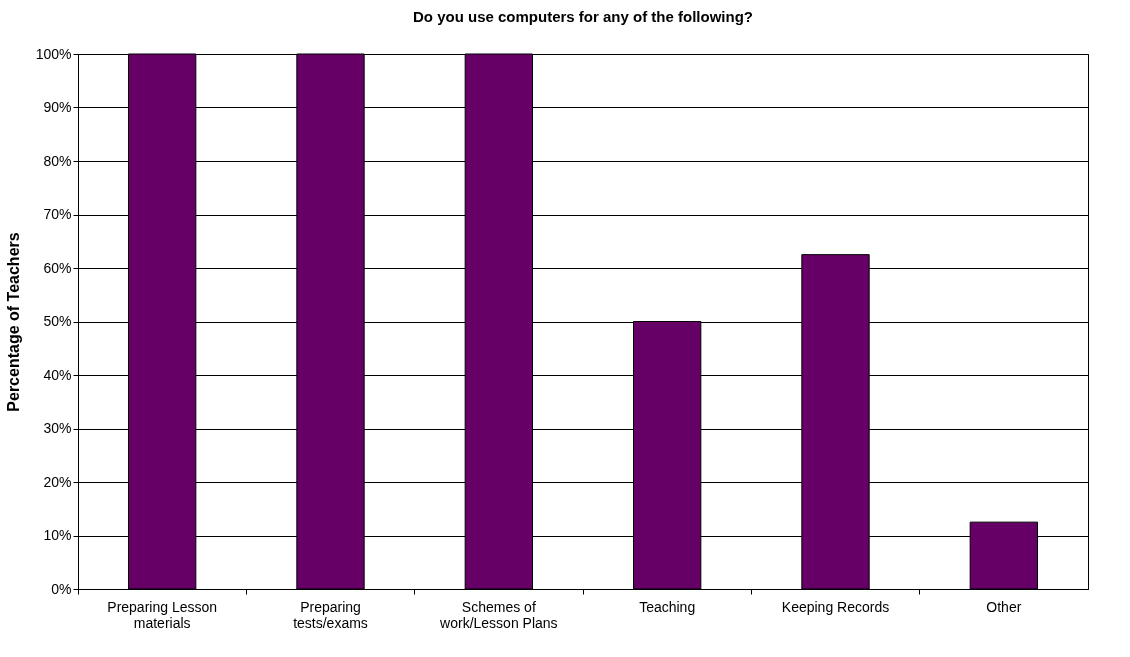  Describe the element at coordinates (162, 614) in the screenshot. I see `x-tick-label: Preparing Lesson materials` at that location.